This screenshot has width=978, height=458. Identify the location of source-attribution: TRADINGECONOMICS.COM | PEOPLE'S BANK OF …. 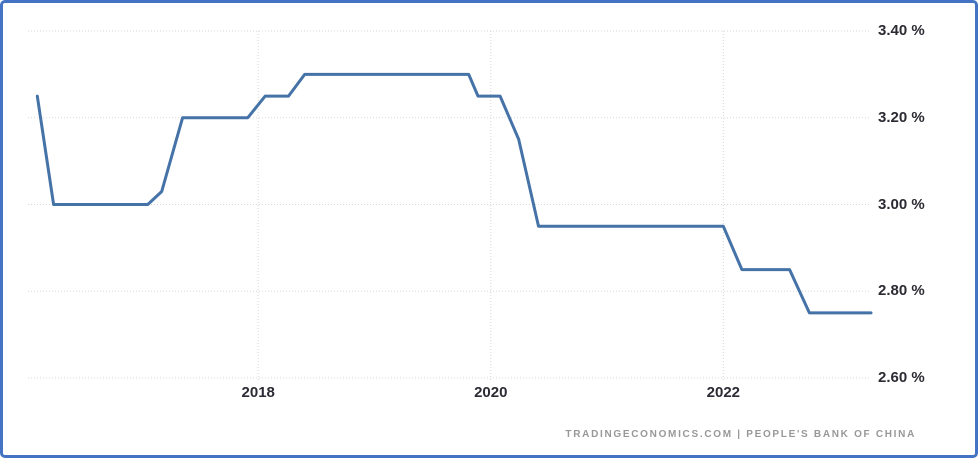
(740, 434).